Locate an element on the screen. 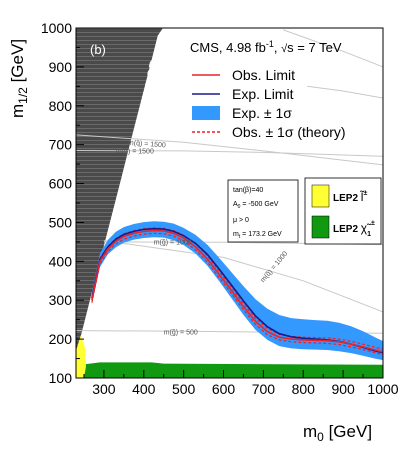  param-mu: μ > 0 is located at coordinates (241, 220).